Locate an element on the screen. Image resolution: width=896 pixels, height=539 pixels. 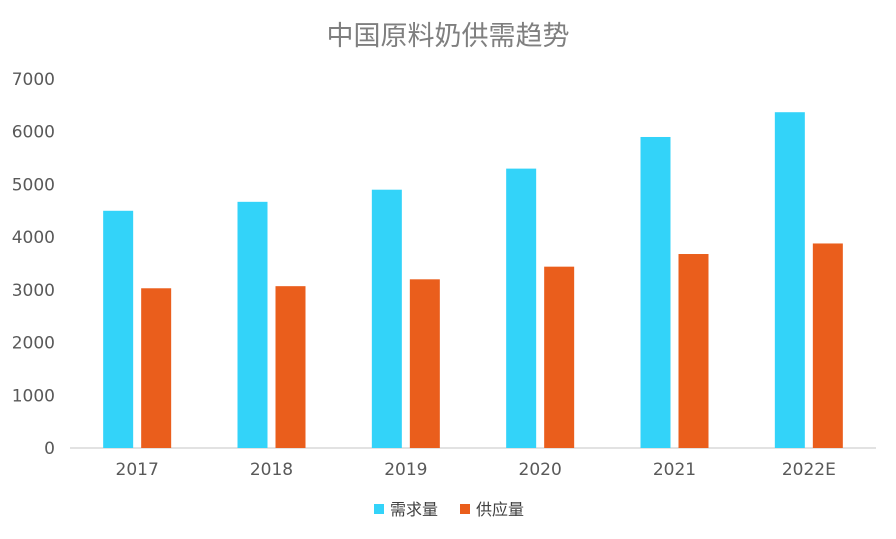
chart-title: 中国原料奶供需趋势 is located at coordinates (448, 36).